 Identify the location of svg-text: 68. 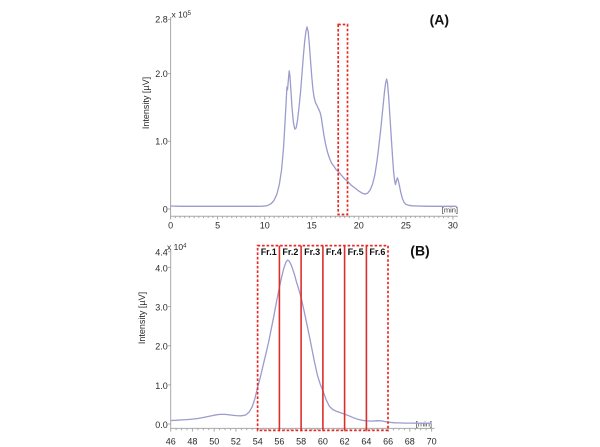
(410, 442).